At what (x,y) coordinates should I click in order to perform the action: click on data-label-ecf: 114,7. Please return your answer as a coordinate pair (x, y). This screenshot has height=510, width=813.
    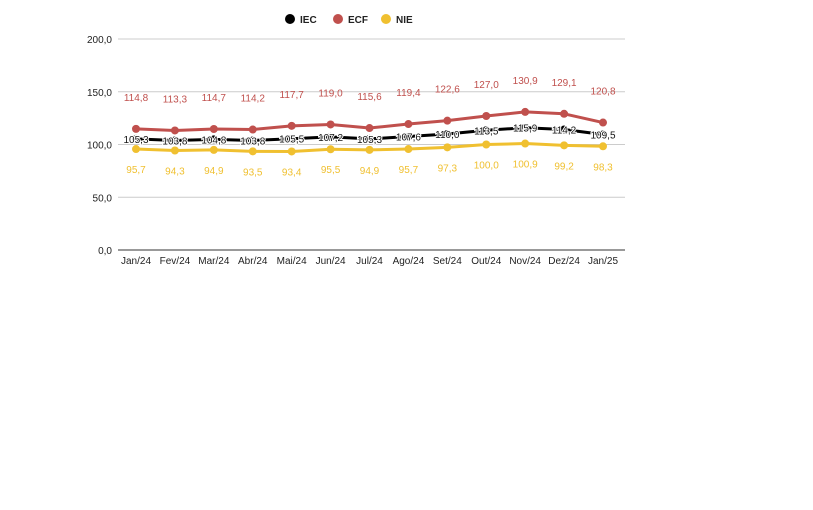
    Looking at the image, I should click on (214, 98).